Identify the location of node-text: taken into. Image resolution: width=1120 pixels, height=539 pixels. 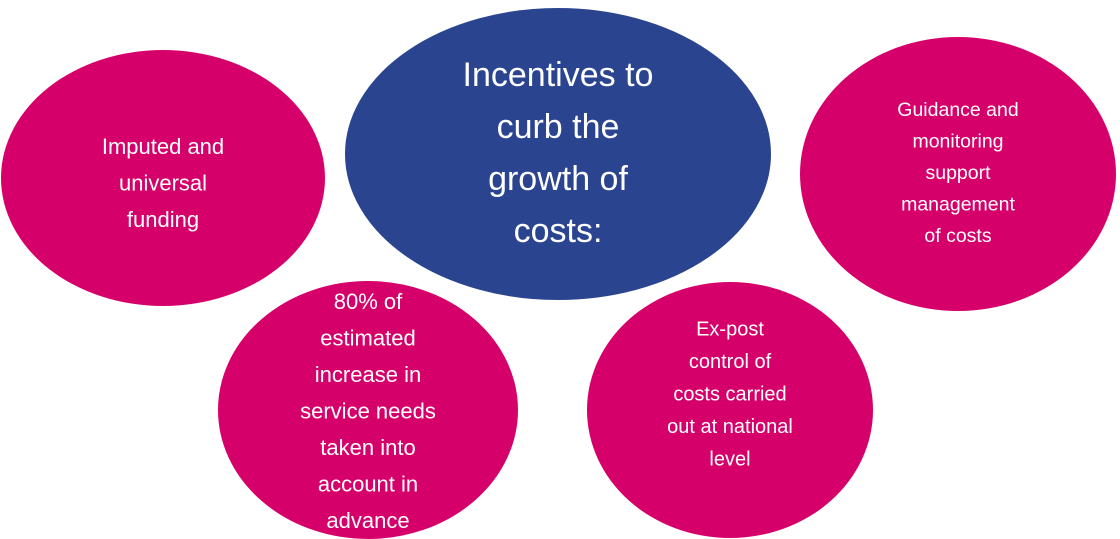
(367, 447).